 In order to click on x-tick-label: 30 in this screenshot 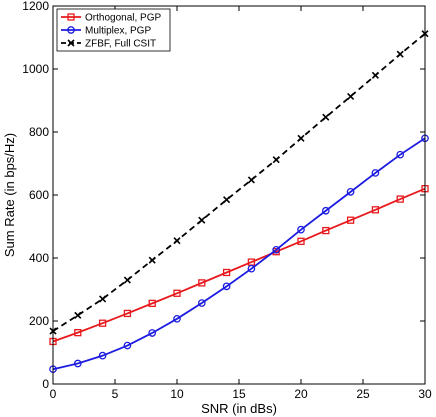, I will do `click(425, 394)`.